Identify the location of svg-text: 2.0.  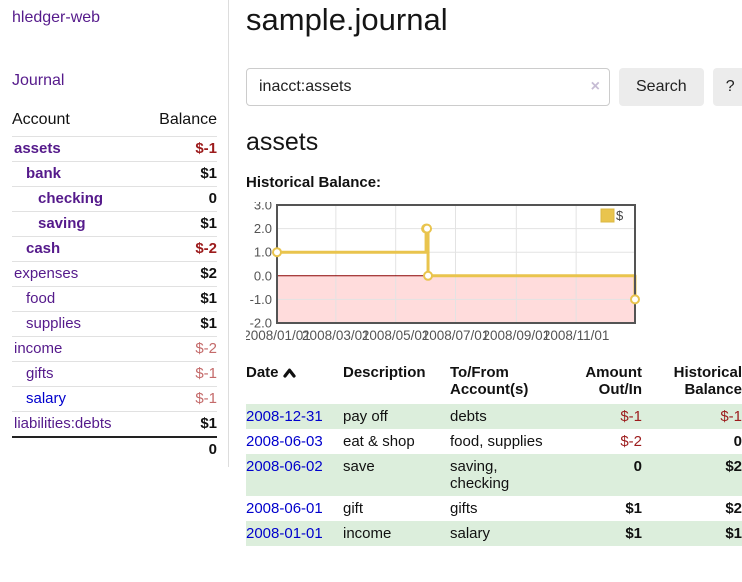
(263, 228).